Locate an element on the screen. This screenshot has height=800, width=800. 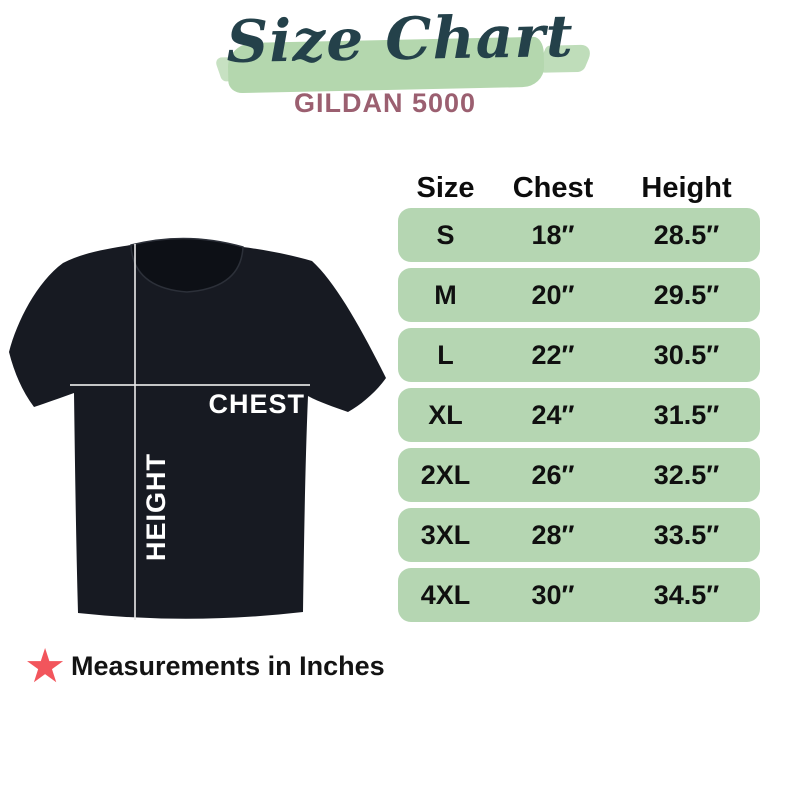
chest-label: CHEST is located at coordinates (256, 404).